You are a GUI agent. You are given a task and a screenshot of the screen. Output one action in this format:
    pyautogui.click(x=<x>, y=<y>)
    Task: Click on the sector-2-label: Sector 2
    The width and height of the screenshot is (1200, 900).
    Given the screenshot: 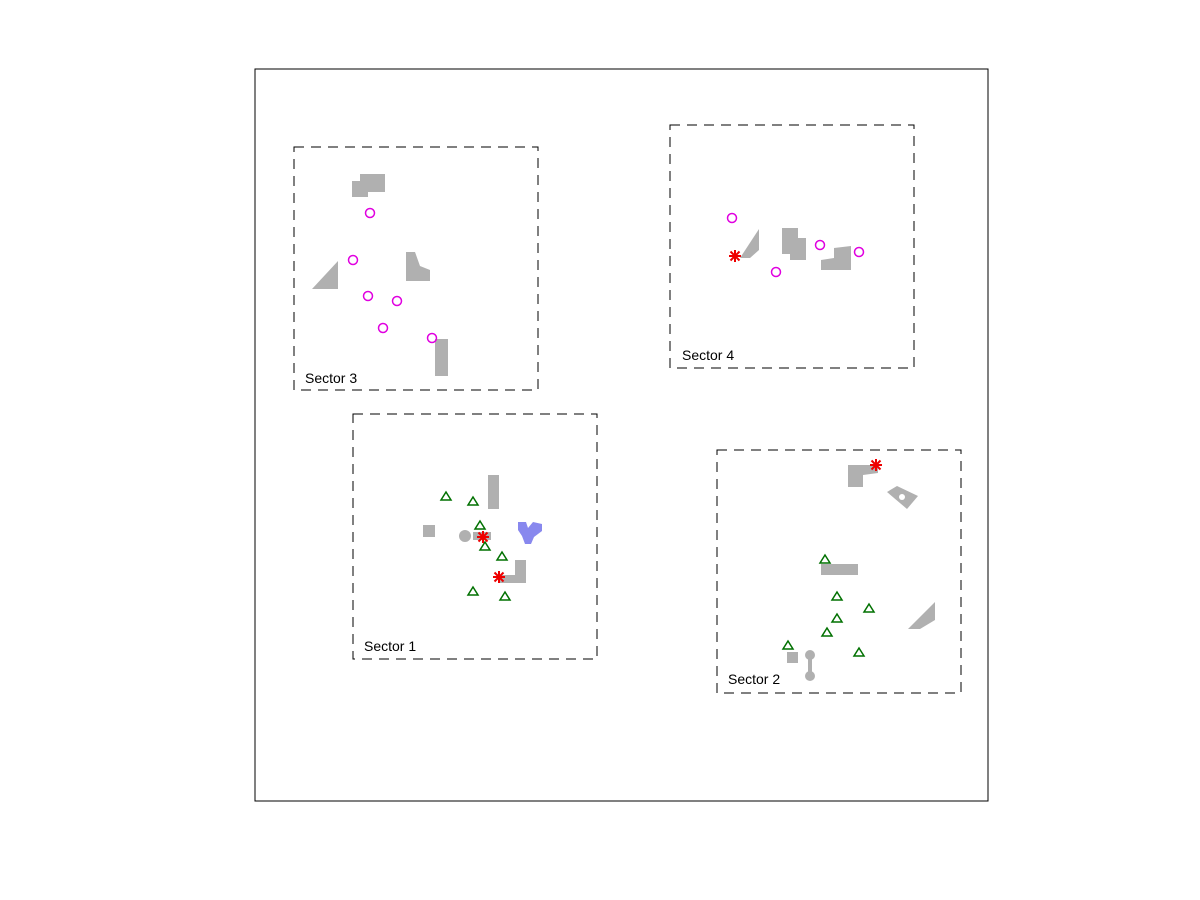 What is the action you would take?
    pyautogui.click(x=754, y=679)
    